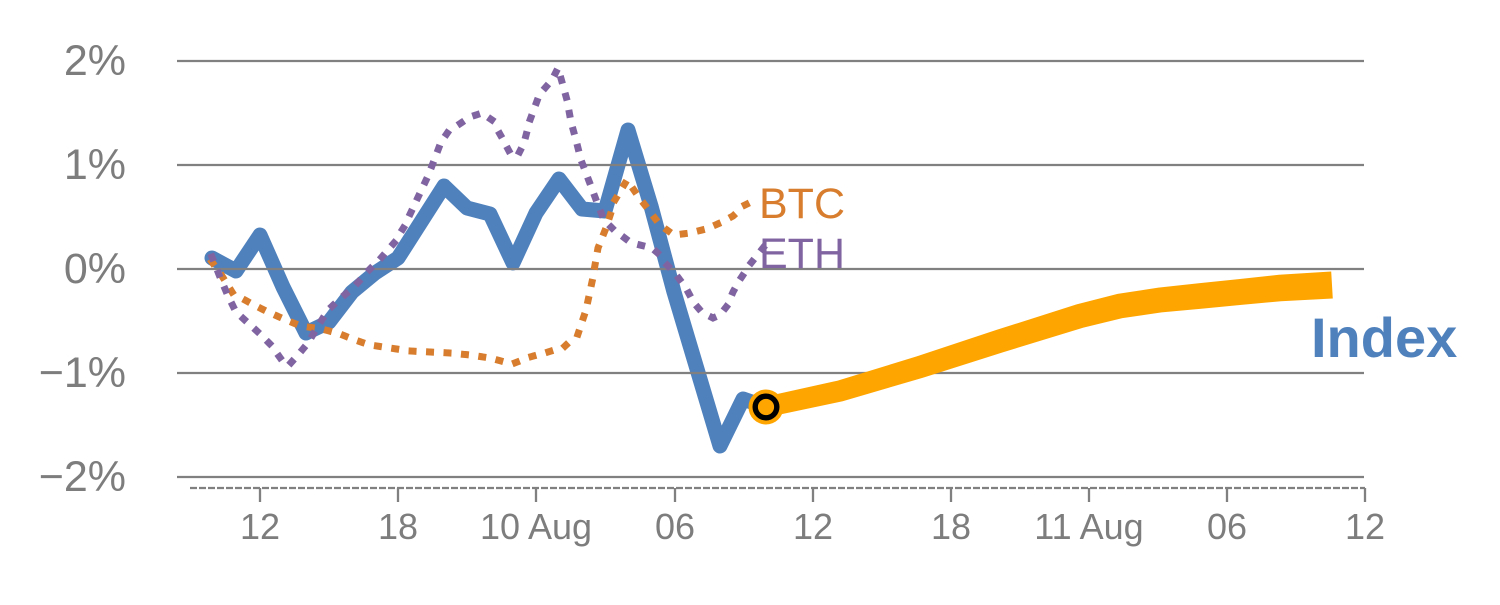 The height and width of the screenshot is (605, 1500). What do you see at coordinates (95, 61) in the screenshot?
I see `svg-text: 2%` at bounding box center [95, 61].